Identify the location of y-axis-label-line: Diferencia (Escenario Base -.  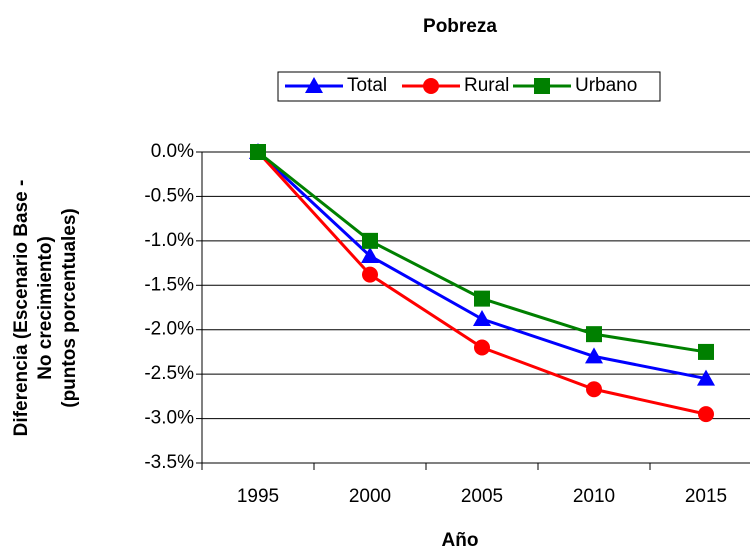
(21, 308).